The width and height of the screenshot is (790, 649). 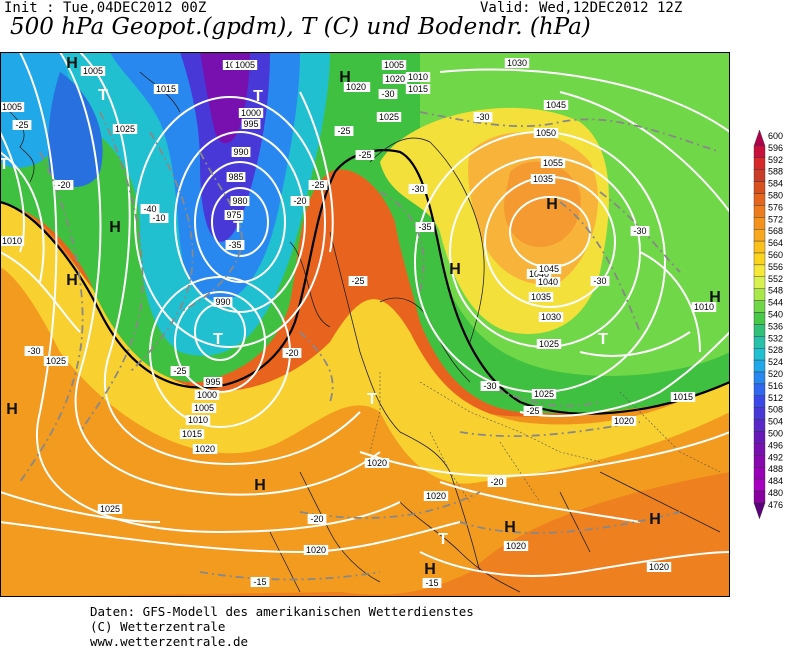 I want to click on footer-url: www.wetterzentrale.de, so click(x=169, y=641).